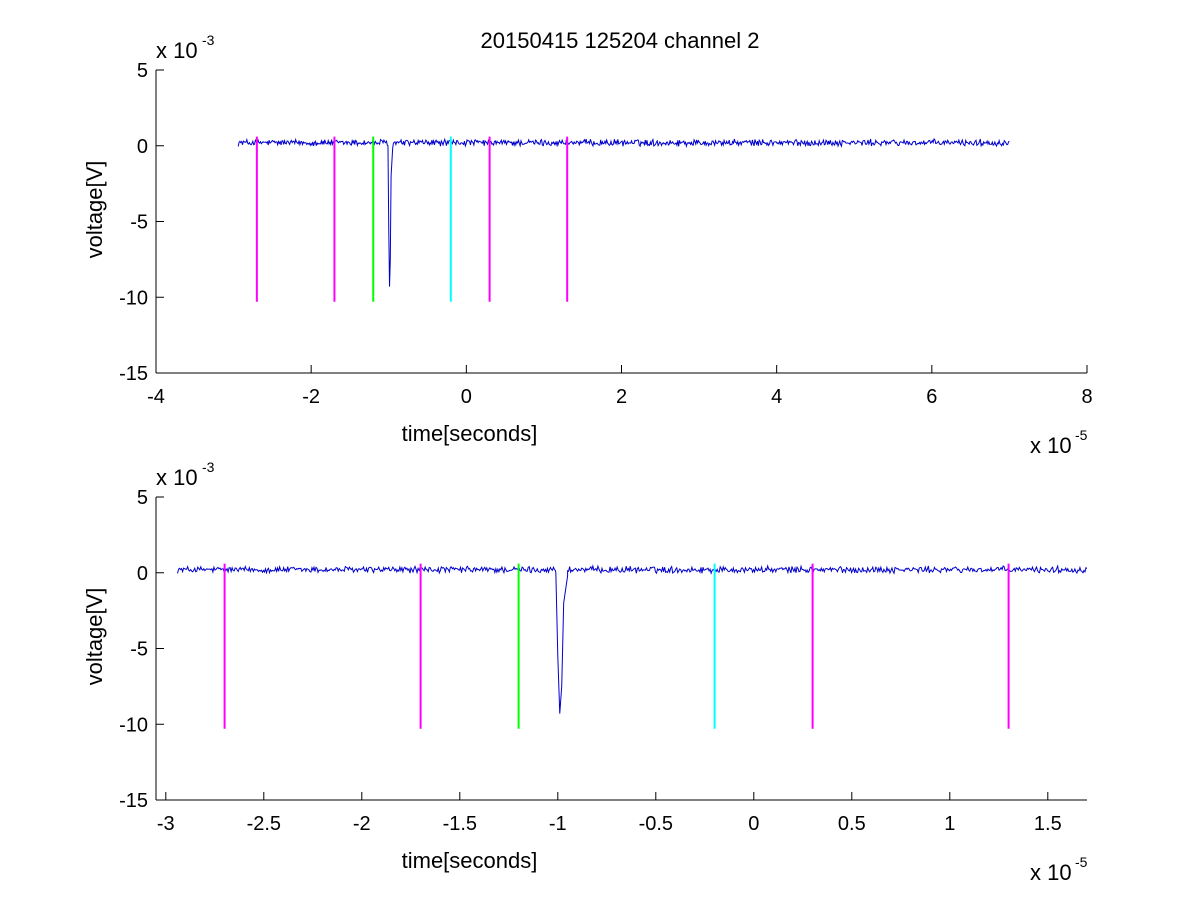 The width and height of the screenshot is (1200, 901). Describe the element at coordinates (949, 824) in the screenshot. I see `x-tick-label: 1` at that location.